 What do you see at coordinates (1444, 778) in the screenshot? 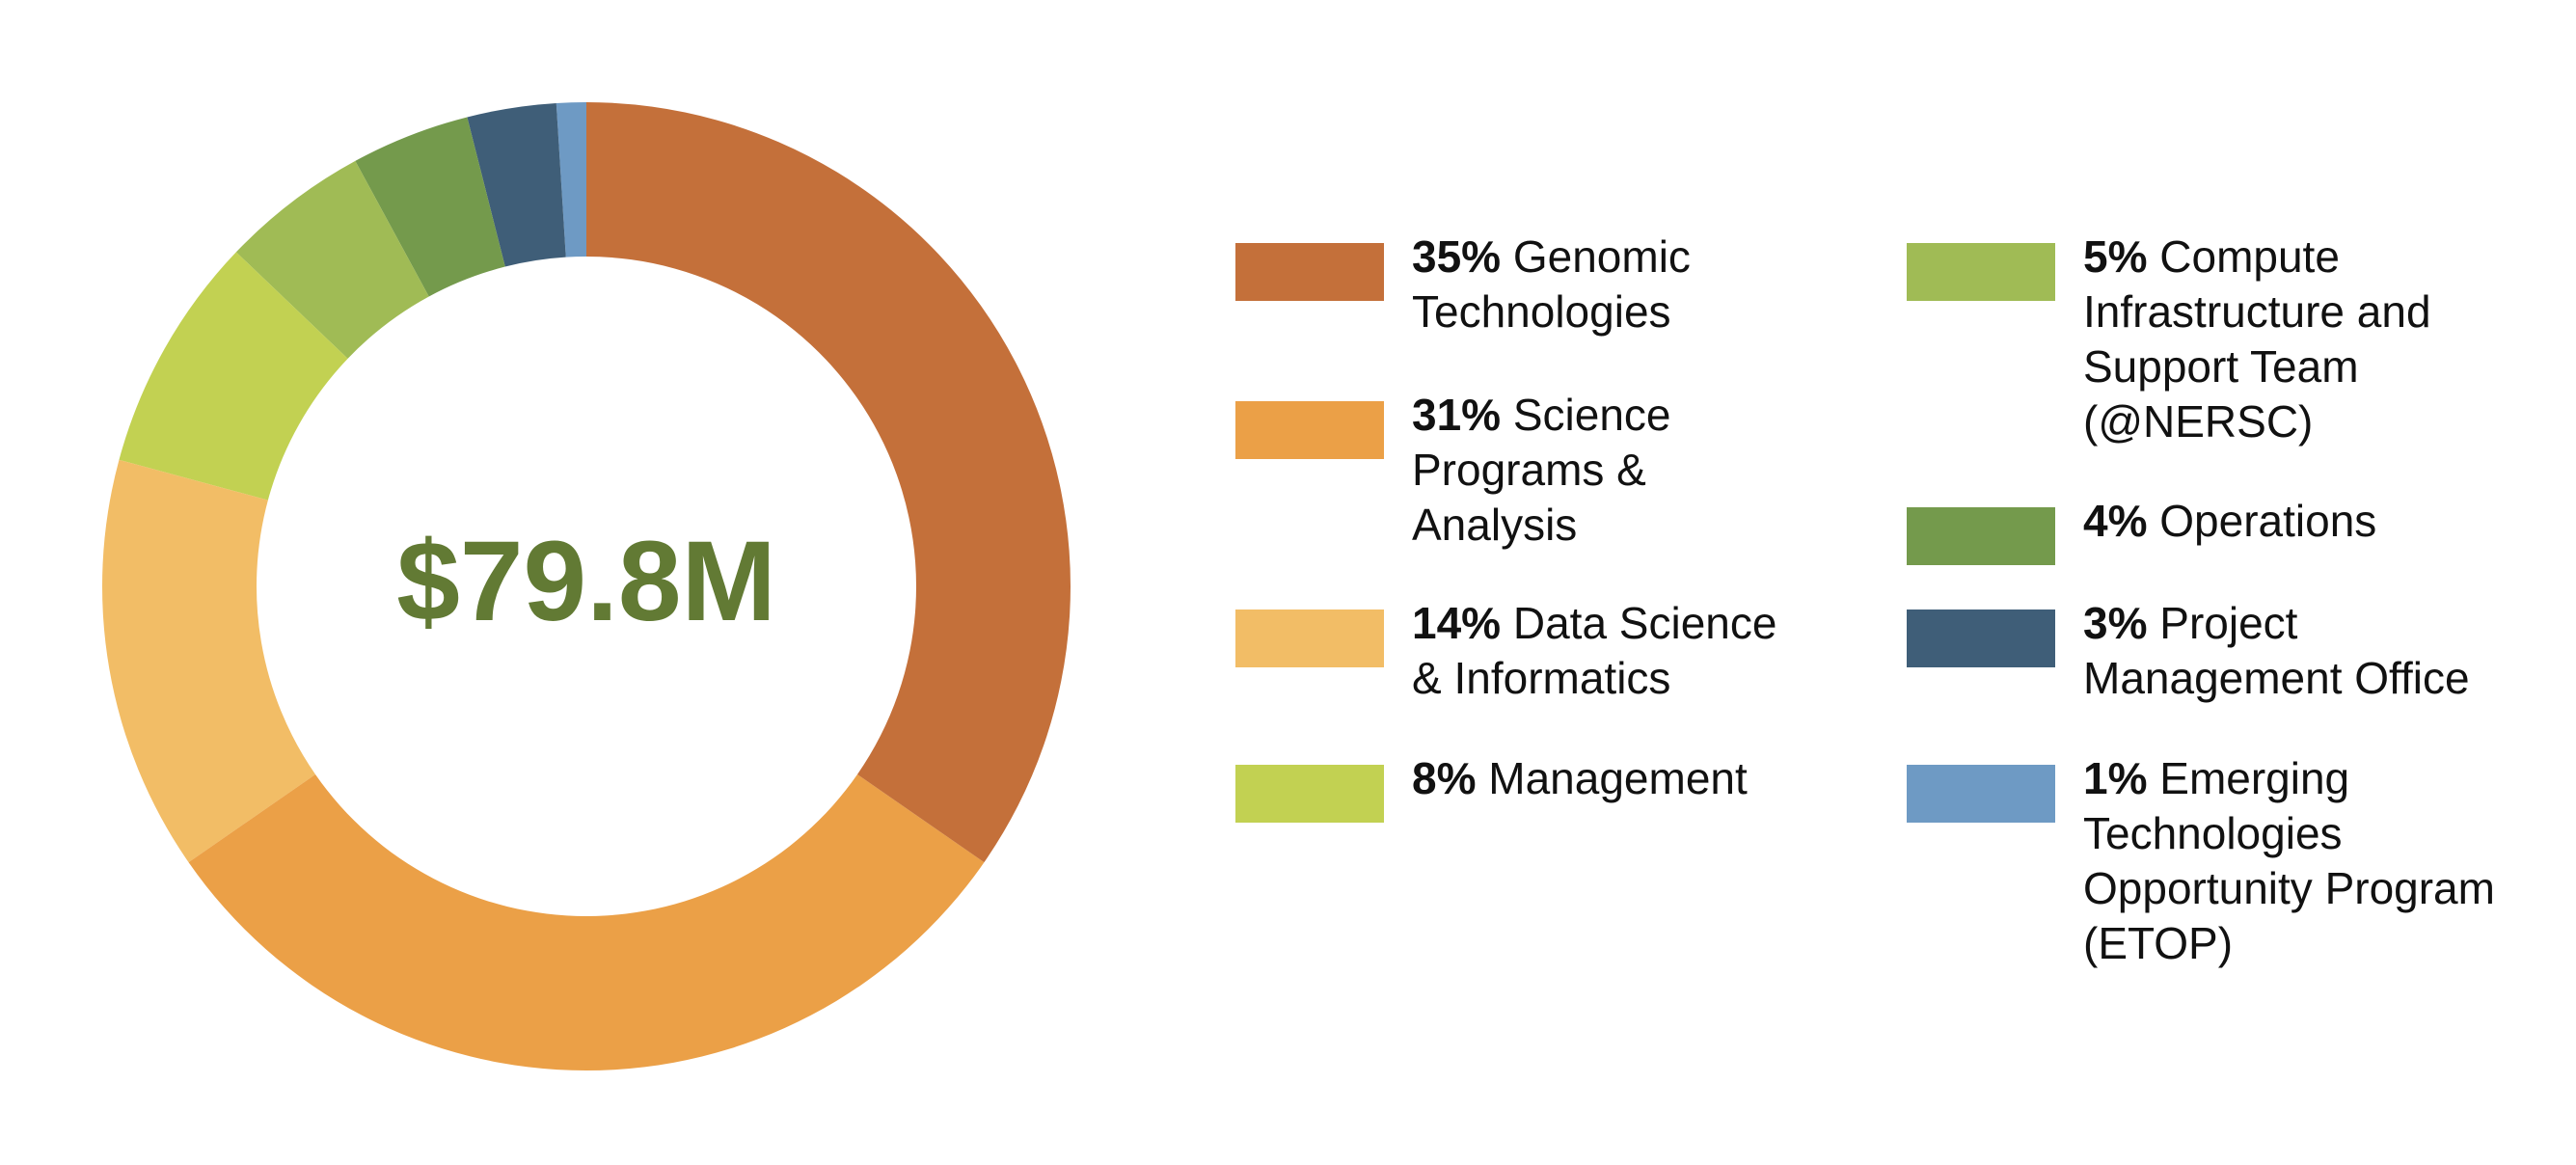
I see `legend-percent: 8%` at bounding box center [1444, 778].